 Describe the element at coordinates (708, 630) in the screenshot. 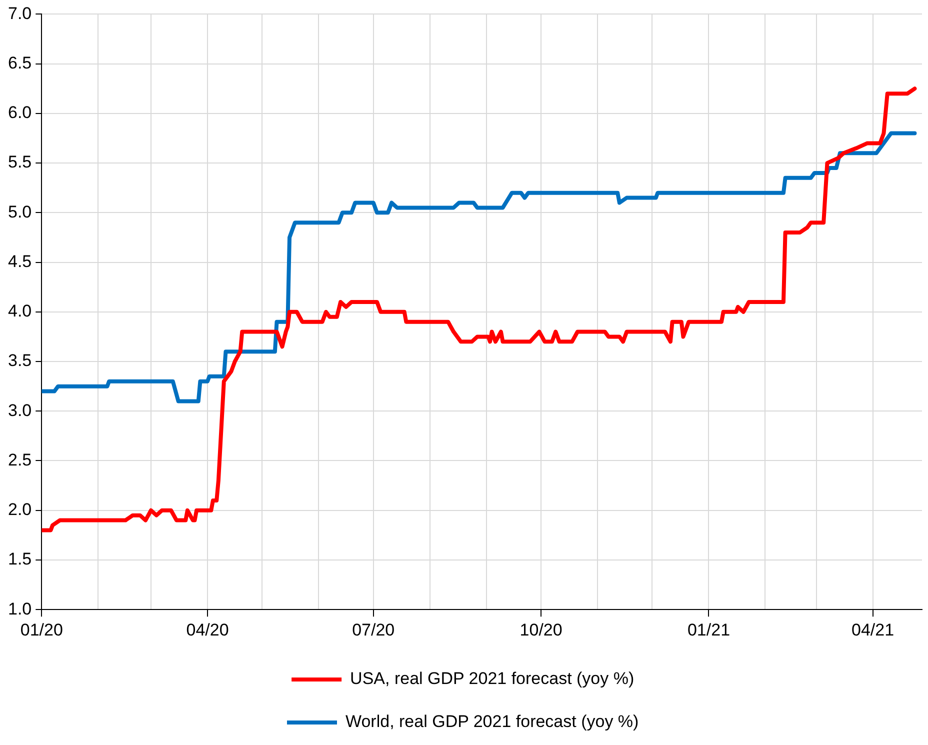

I see `x-tick-label: 01/21` at that location.